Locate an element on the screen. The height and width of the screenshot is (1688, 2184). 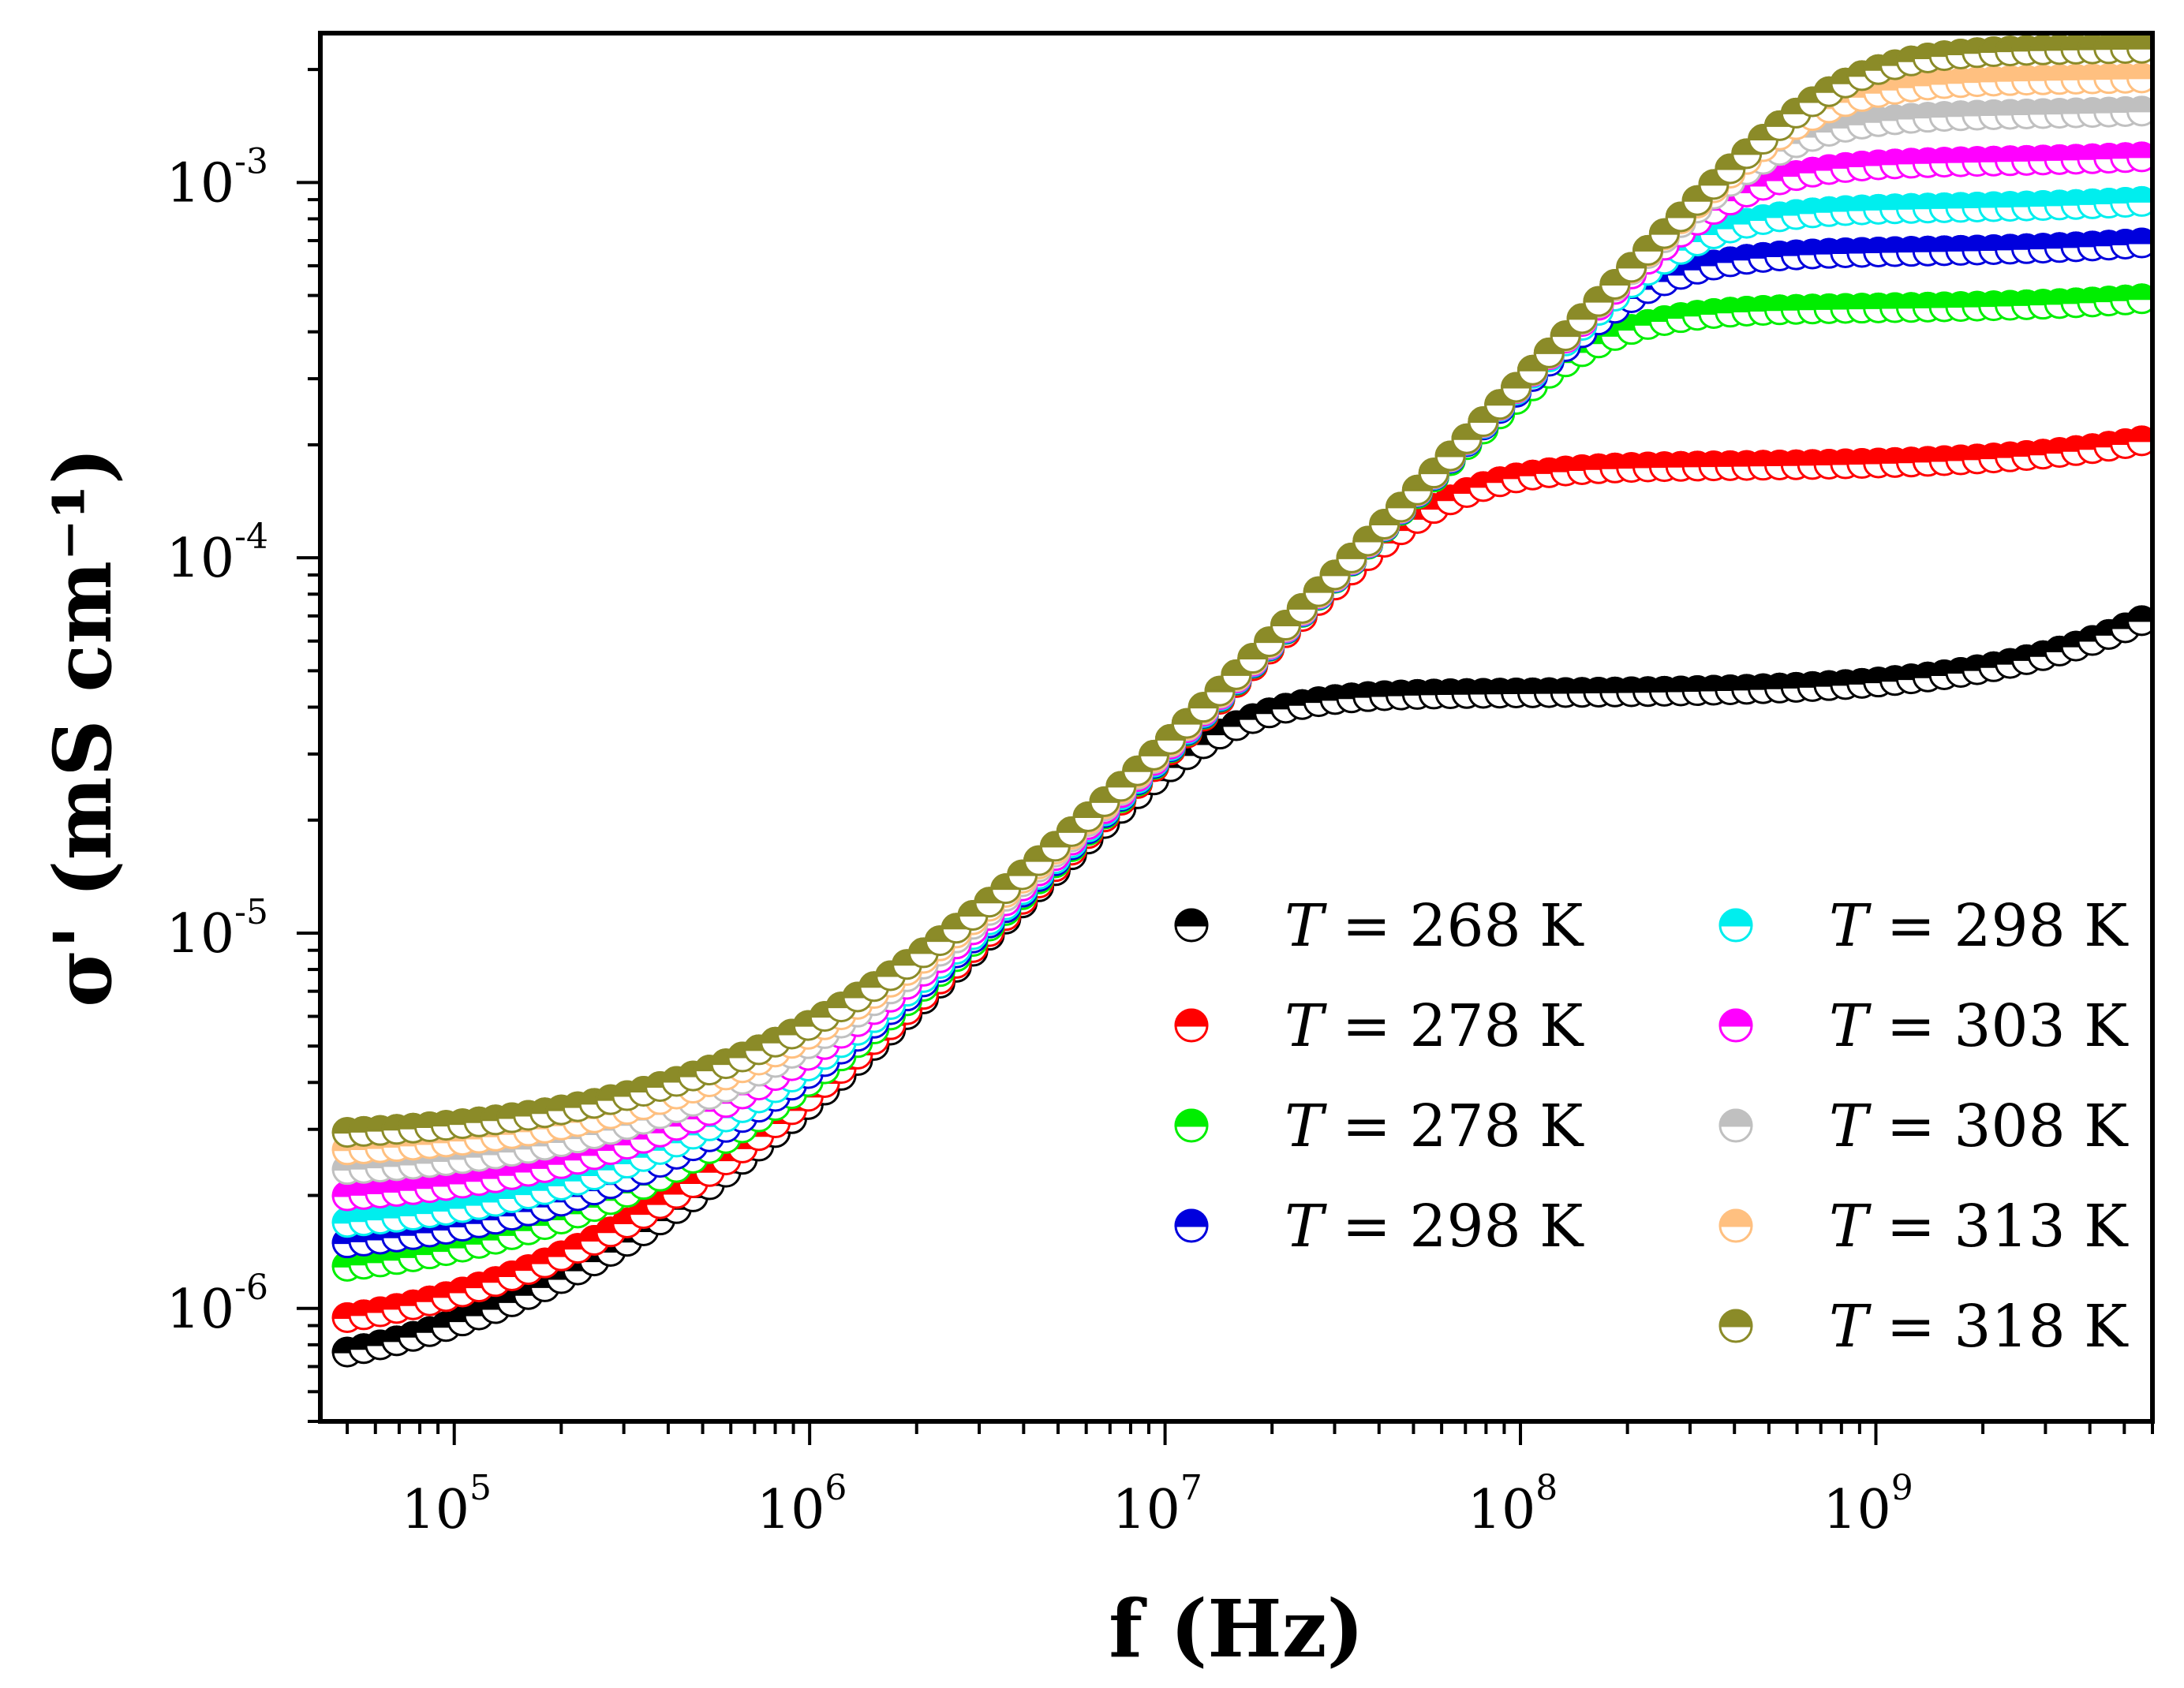
legend-item: T = 313 K is located at coordinates (1923, 1226).